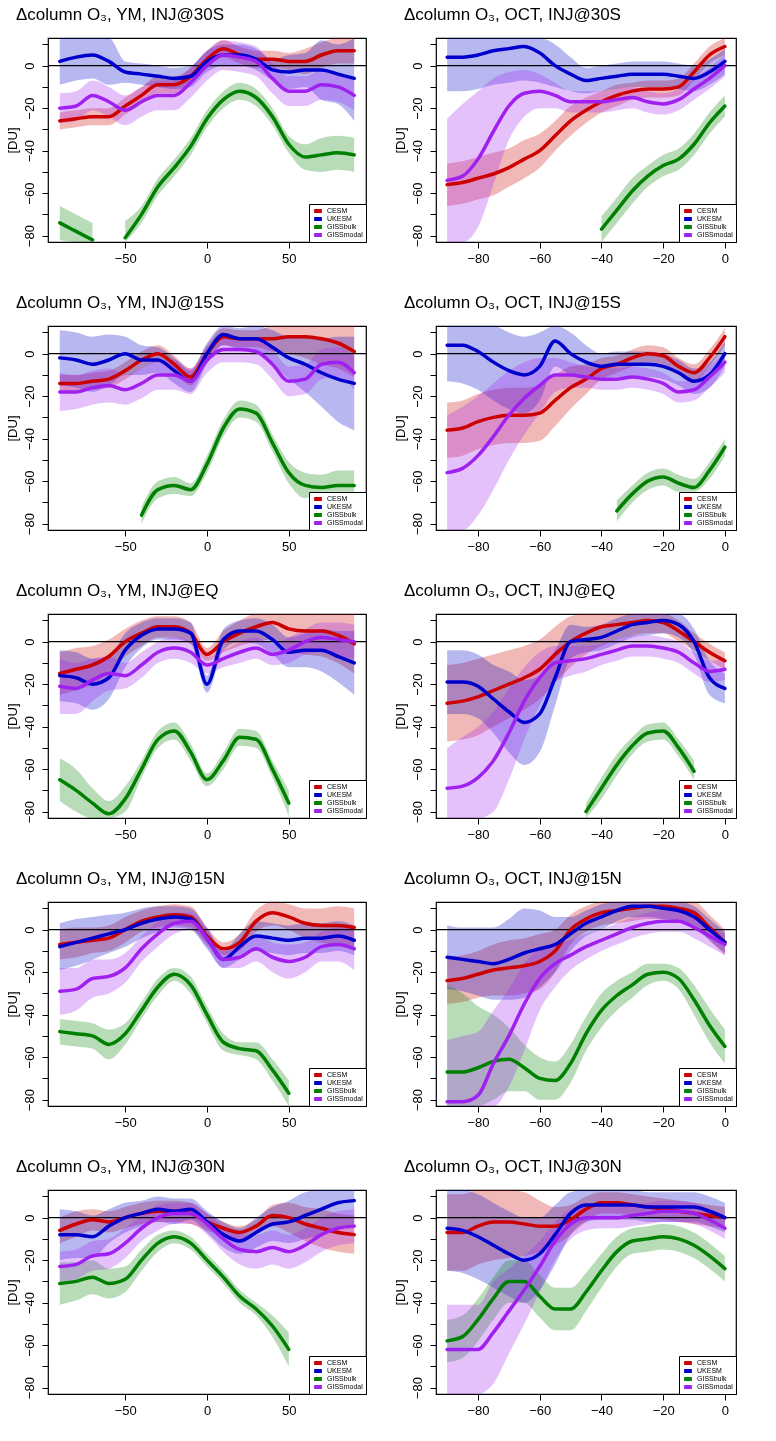 The image size is (776, 1441). Describe the element at coordinates (513, 878) in the screenshot. I see `chart-title: Δcolumn O₃, OCT, INJ@15N` at that location.